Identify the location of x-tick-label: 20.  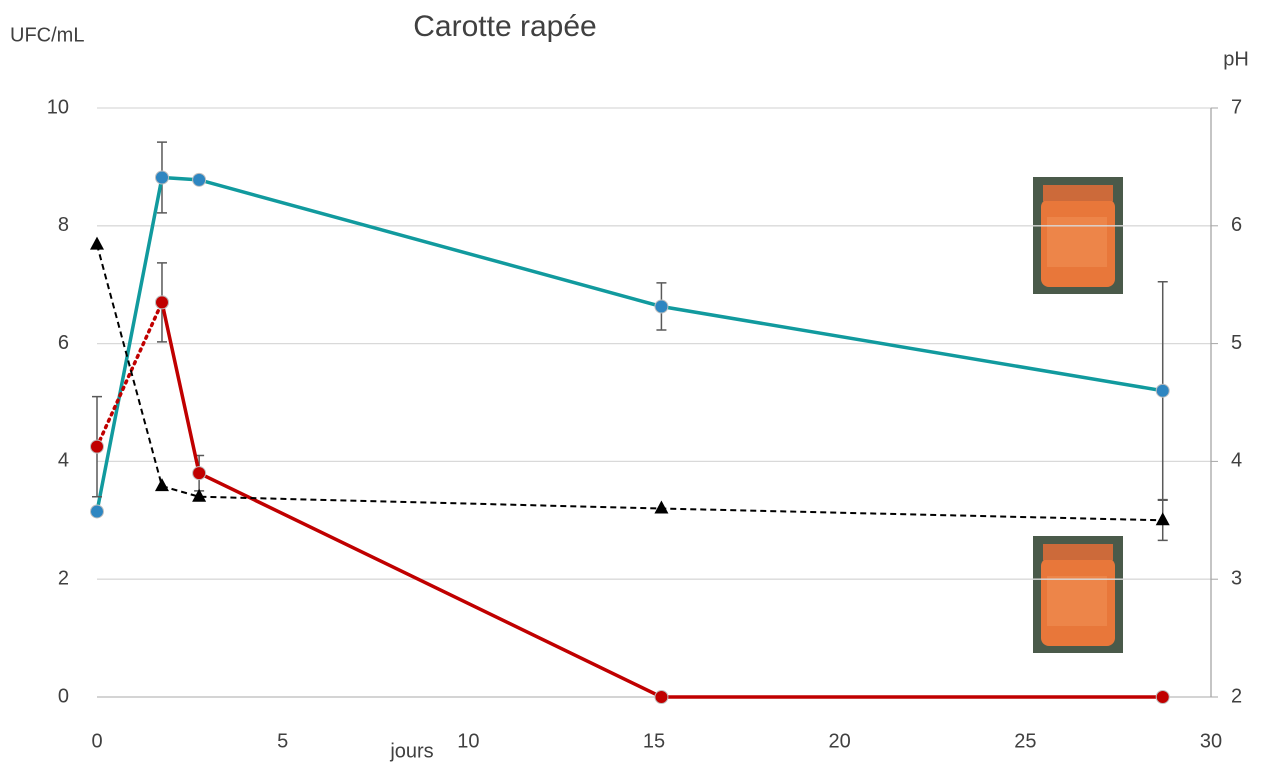
(840, 741).